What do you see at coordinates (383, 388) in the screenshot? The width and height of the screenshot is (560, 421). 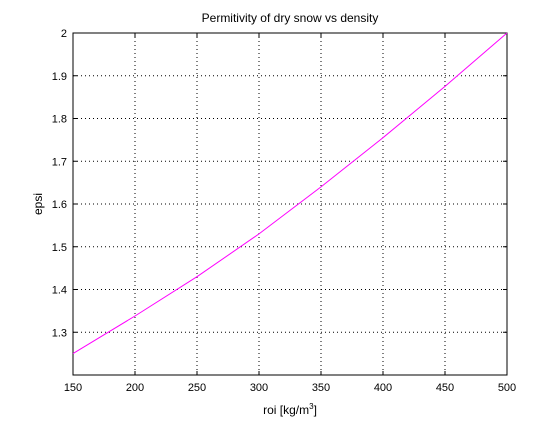 I see `x-tick-label: 400` at bounding box center [383, 388].